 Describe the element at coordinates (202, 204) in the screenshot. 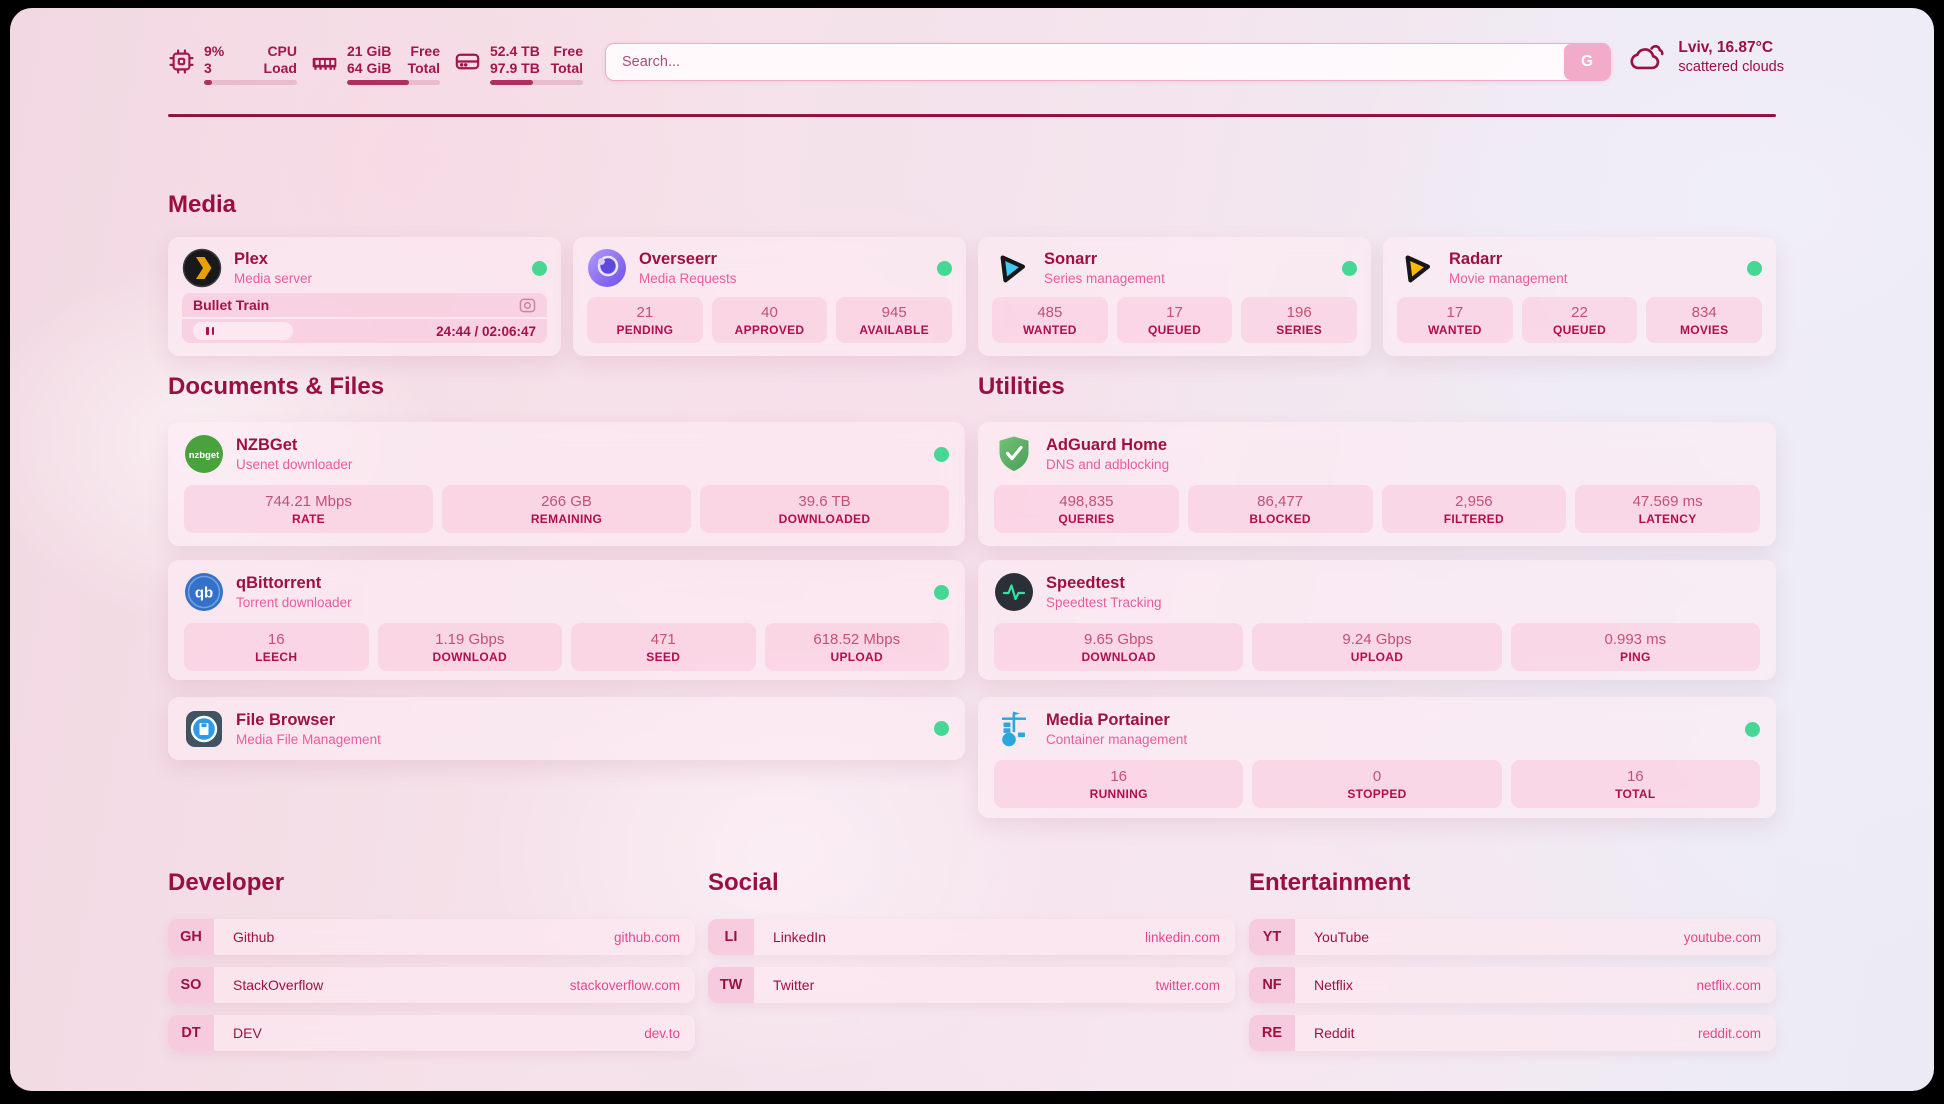

I see `section-title-media: Media` at that location.